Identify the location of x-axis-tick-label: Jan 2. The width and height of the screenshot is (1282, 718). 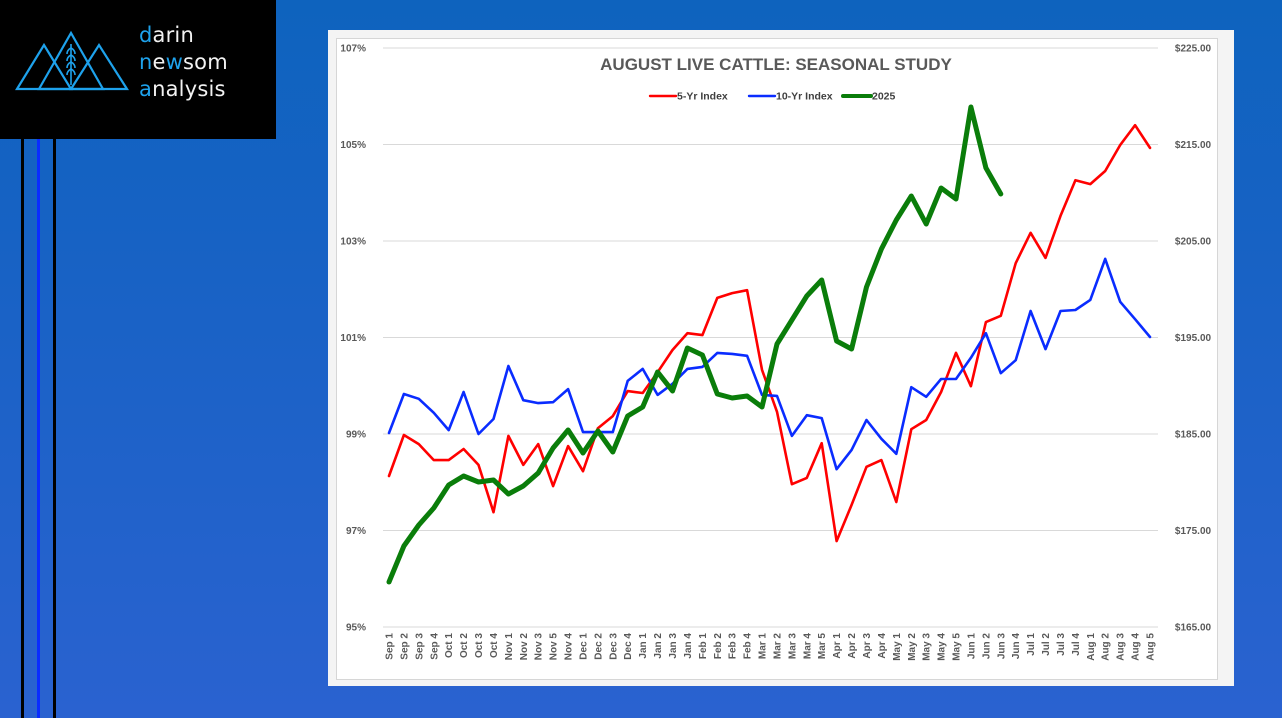
(658, 646).